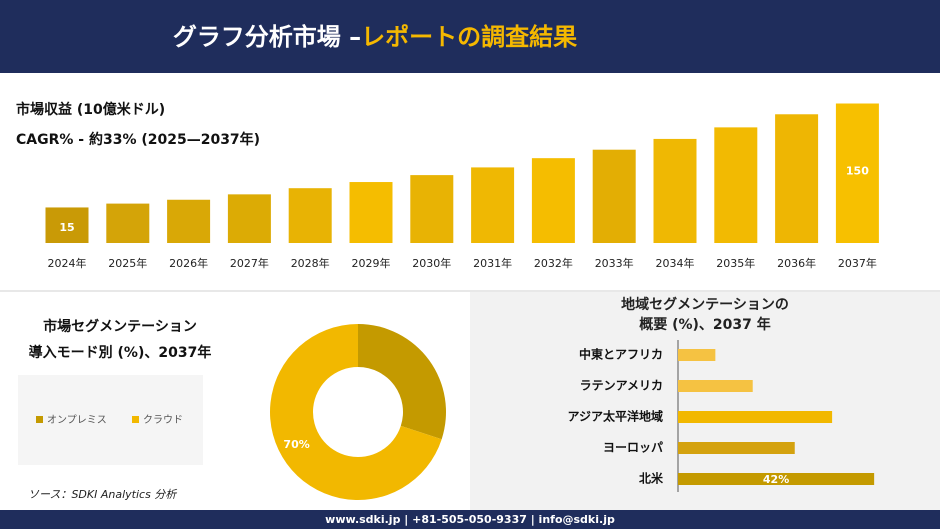  I want to click on x-tick-label: 2025年, so click(127, 263).